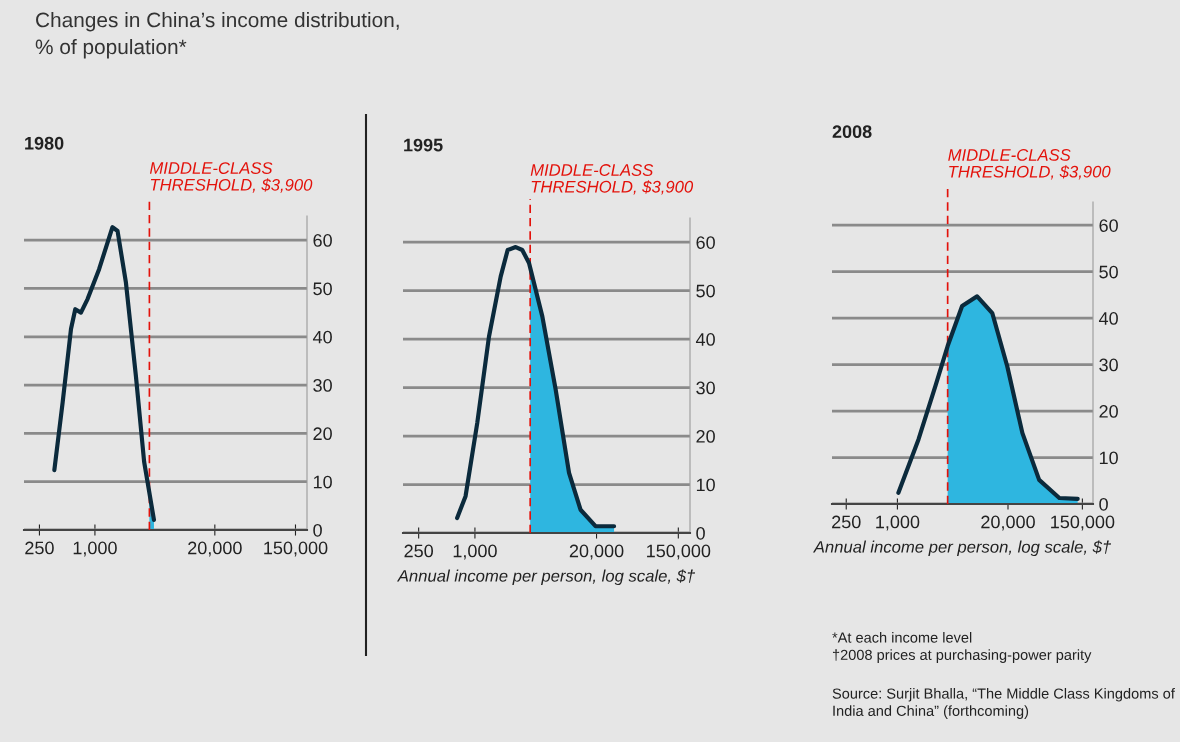 The image size is (1180, 742). What do you see at coordinates (962, 647) in the screenshot?
I see `text: *At each income level †2008 prices at purchasing-power parity` at bounding box center [962, 647].